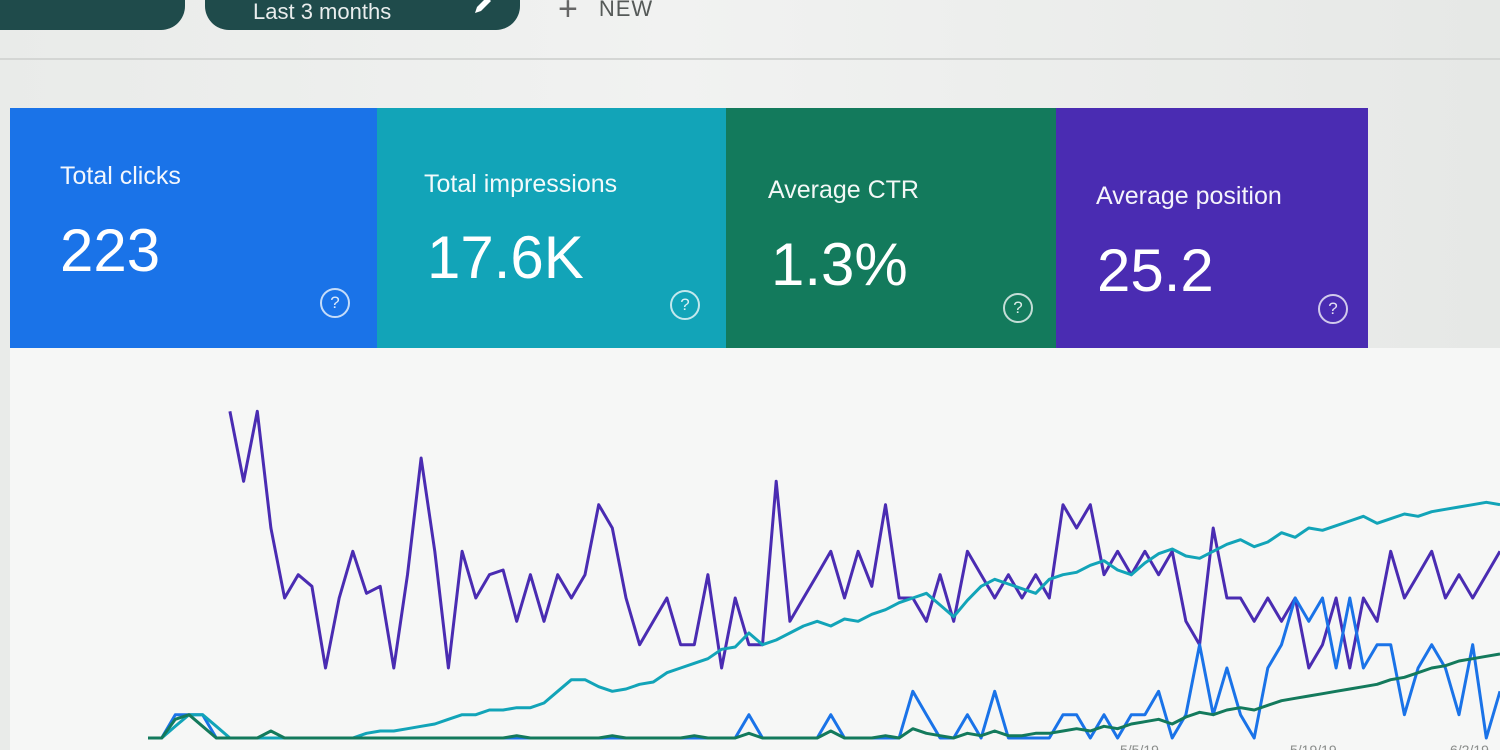 The width and height of the screenshot is (1500, 750). I want to click on date-range-filter-chip: Last 3 months, so click(362, 15).